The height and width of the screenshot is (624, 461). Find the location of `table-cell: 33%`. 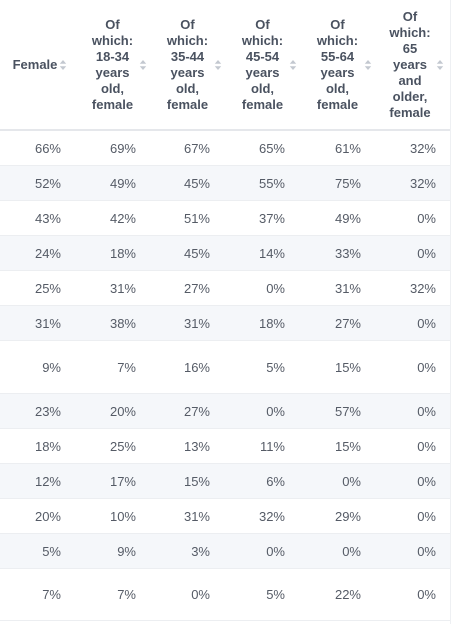

table-cell: 33% is located at coordinates (347, 253).